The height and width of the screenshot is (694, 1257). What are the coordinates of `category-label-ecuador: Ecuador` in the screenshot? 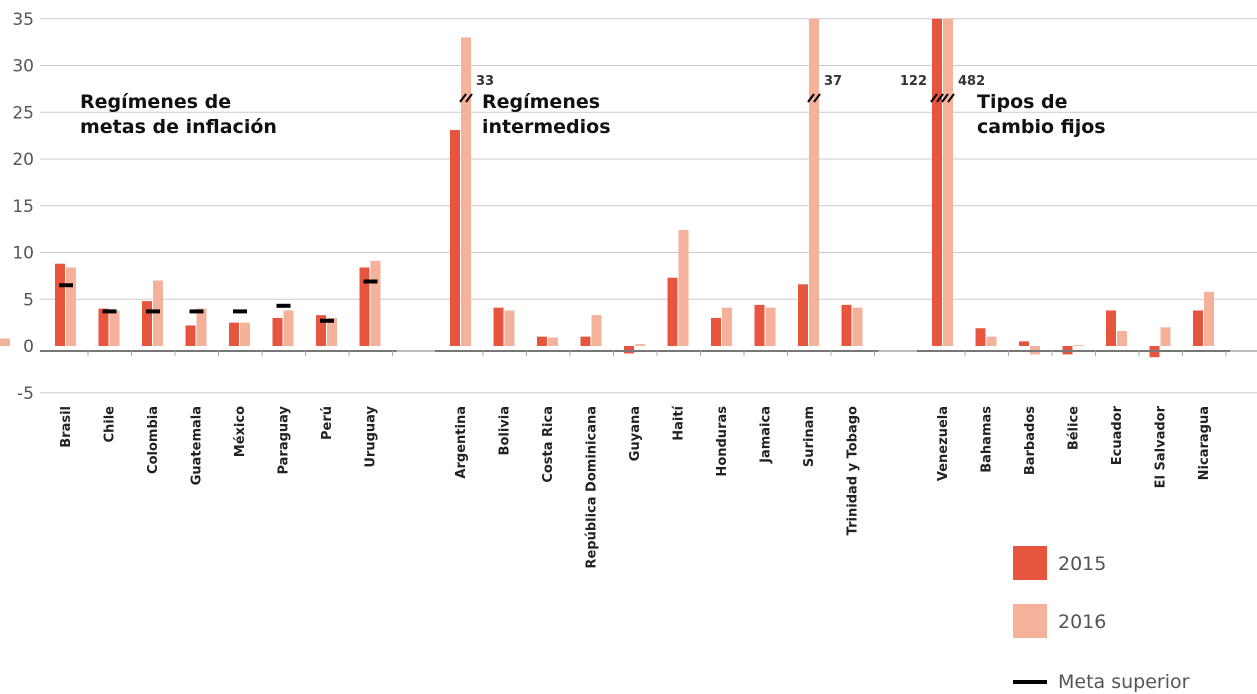 It's located at (1117, 435).